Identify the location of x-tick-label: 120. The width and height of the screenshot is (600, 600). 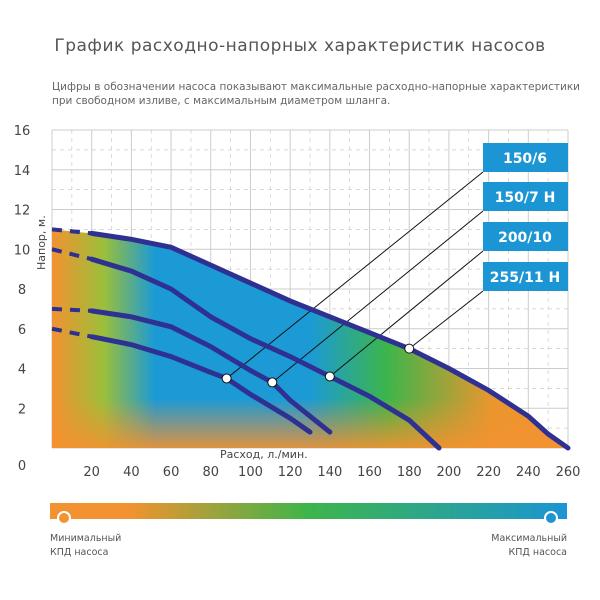
(290, 472).